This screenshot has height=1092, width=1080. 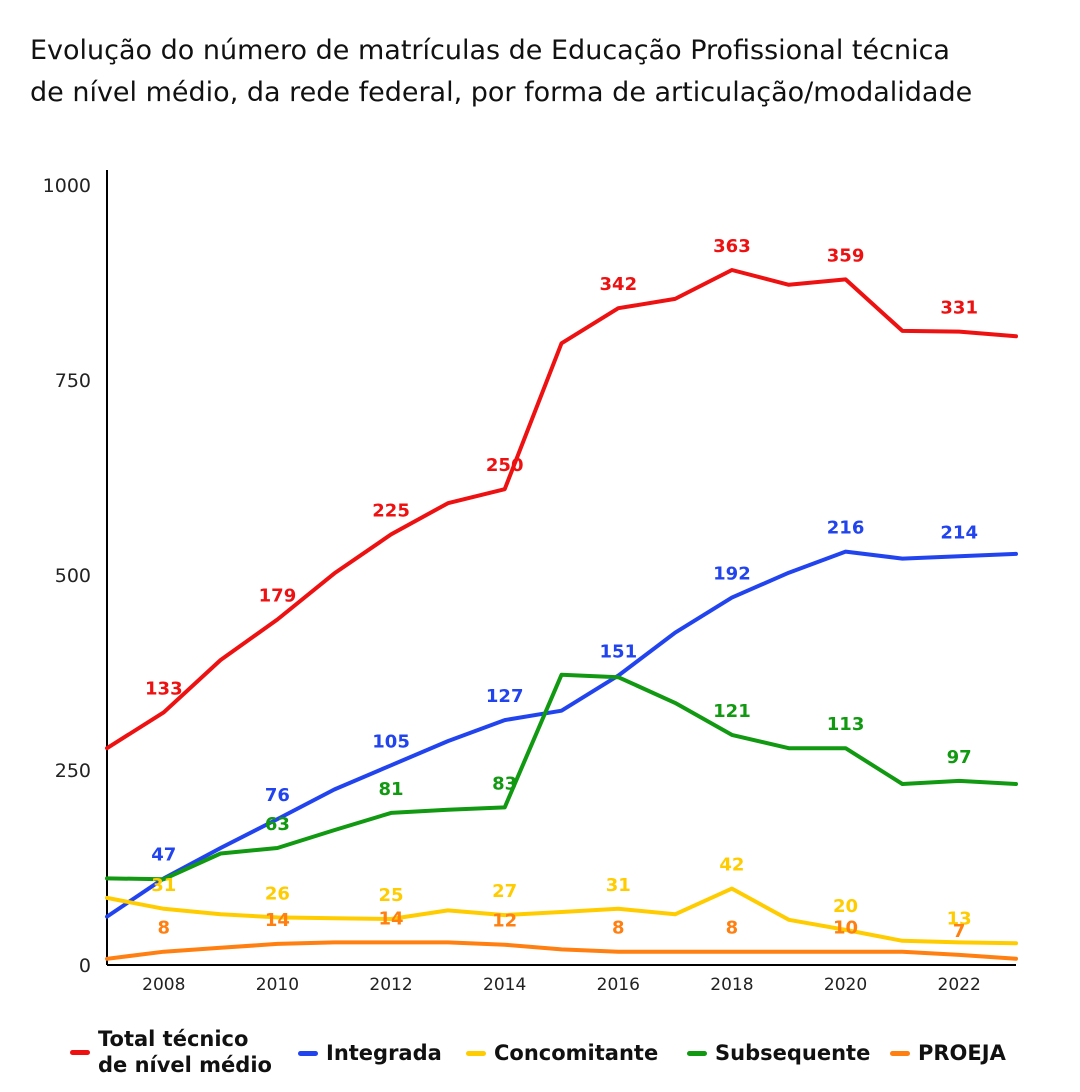 I want to click on x-tick-label: 2018, so click(x=731, y=985).